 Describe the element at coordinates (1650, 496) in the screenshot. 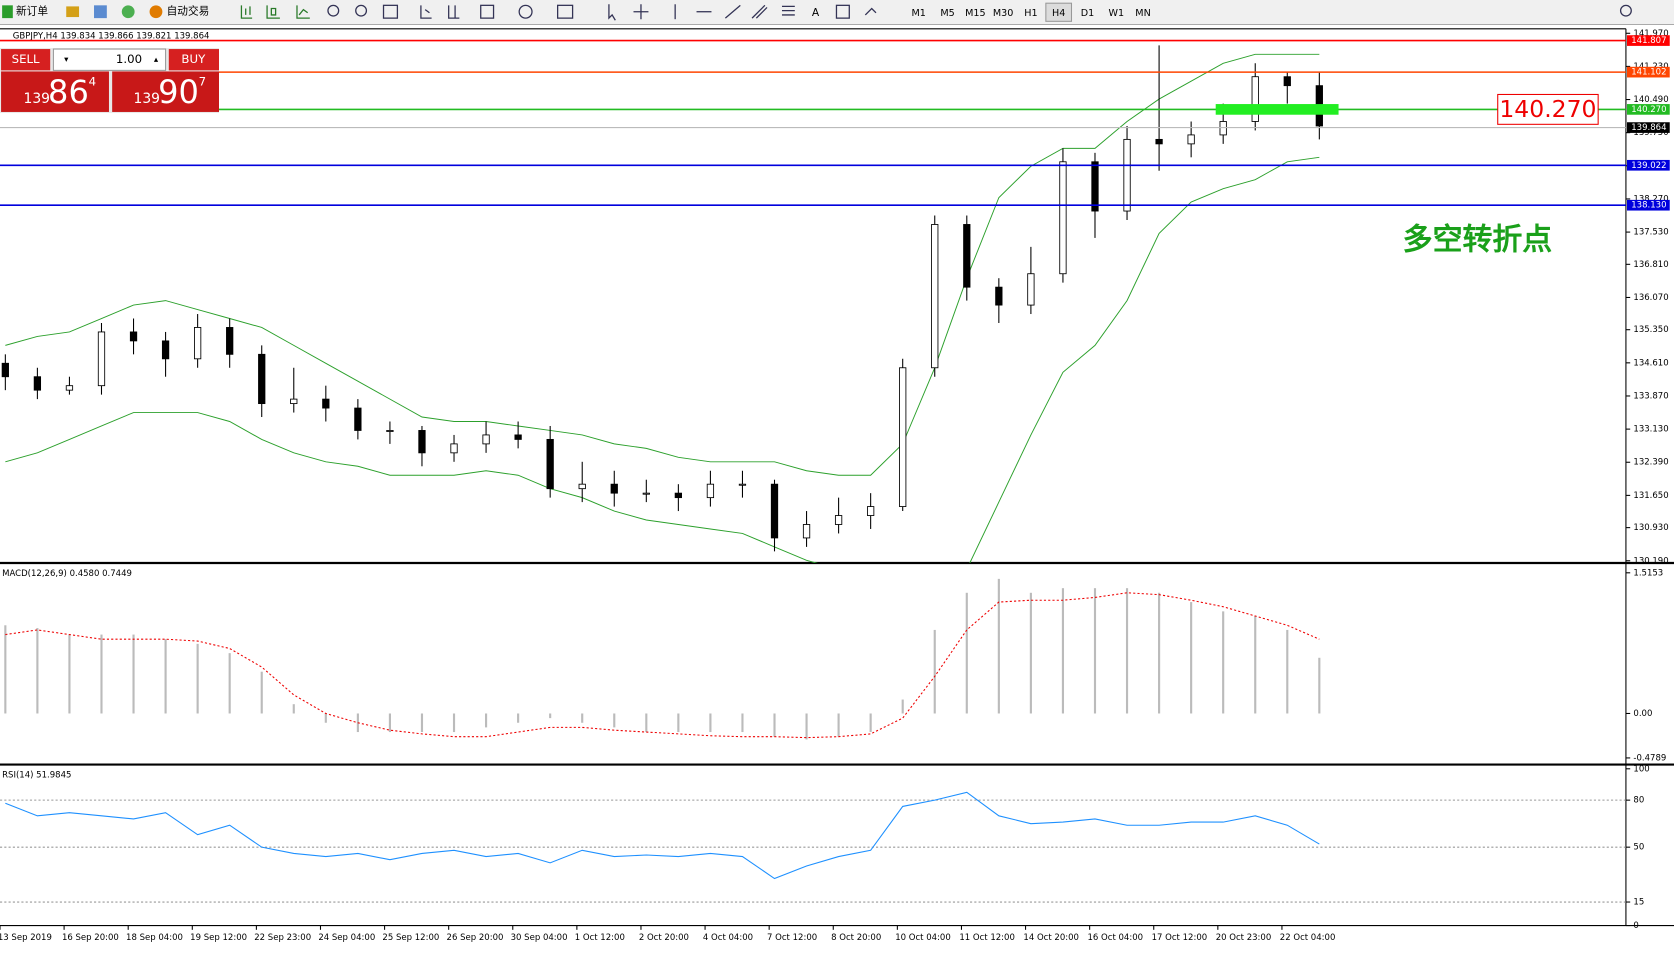

I see `y-tick-label: 131.650` at that location.